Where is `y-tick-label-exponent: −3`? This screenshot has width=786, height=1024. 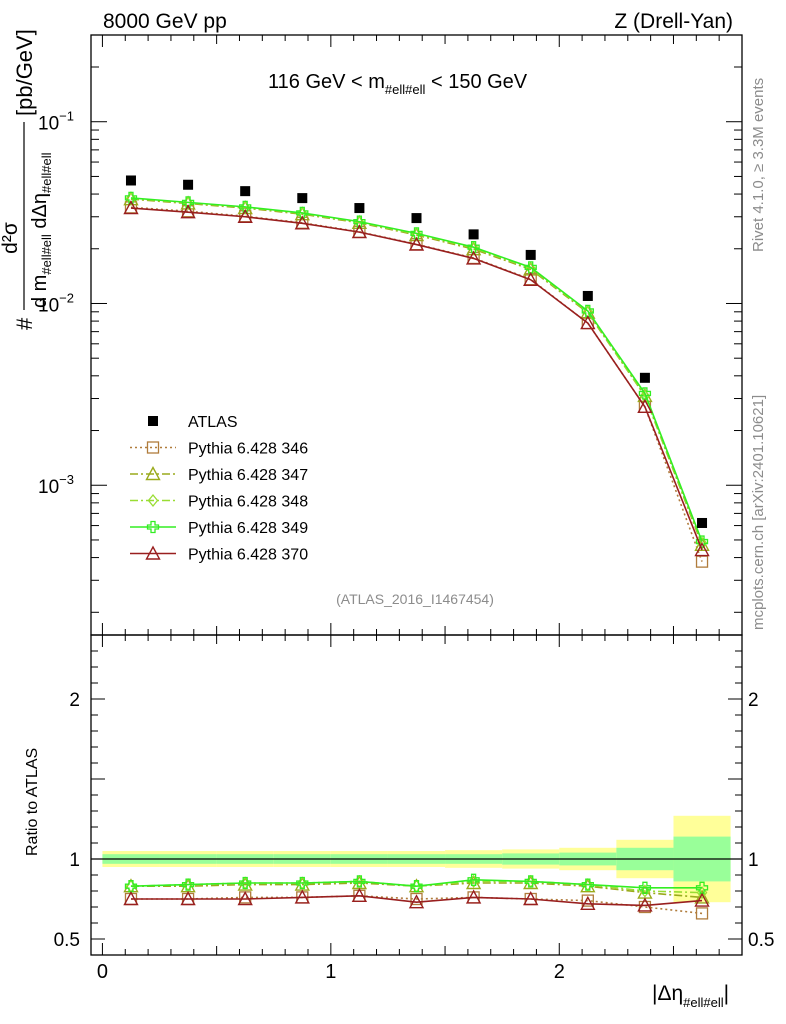 y-tick-label-exponent: −3 is located at coordinates (66, 479).